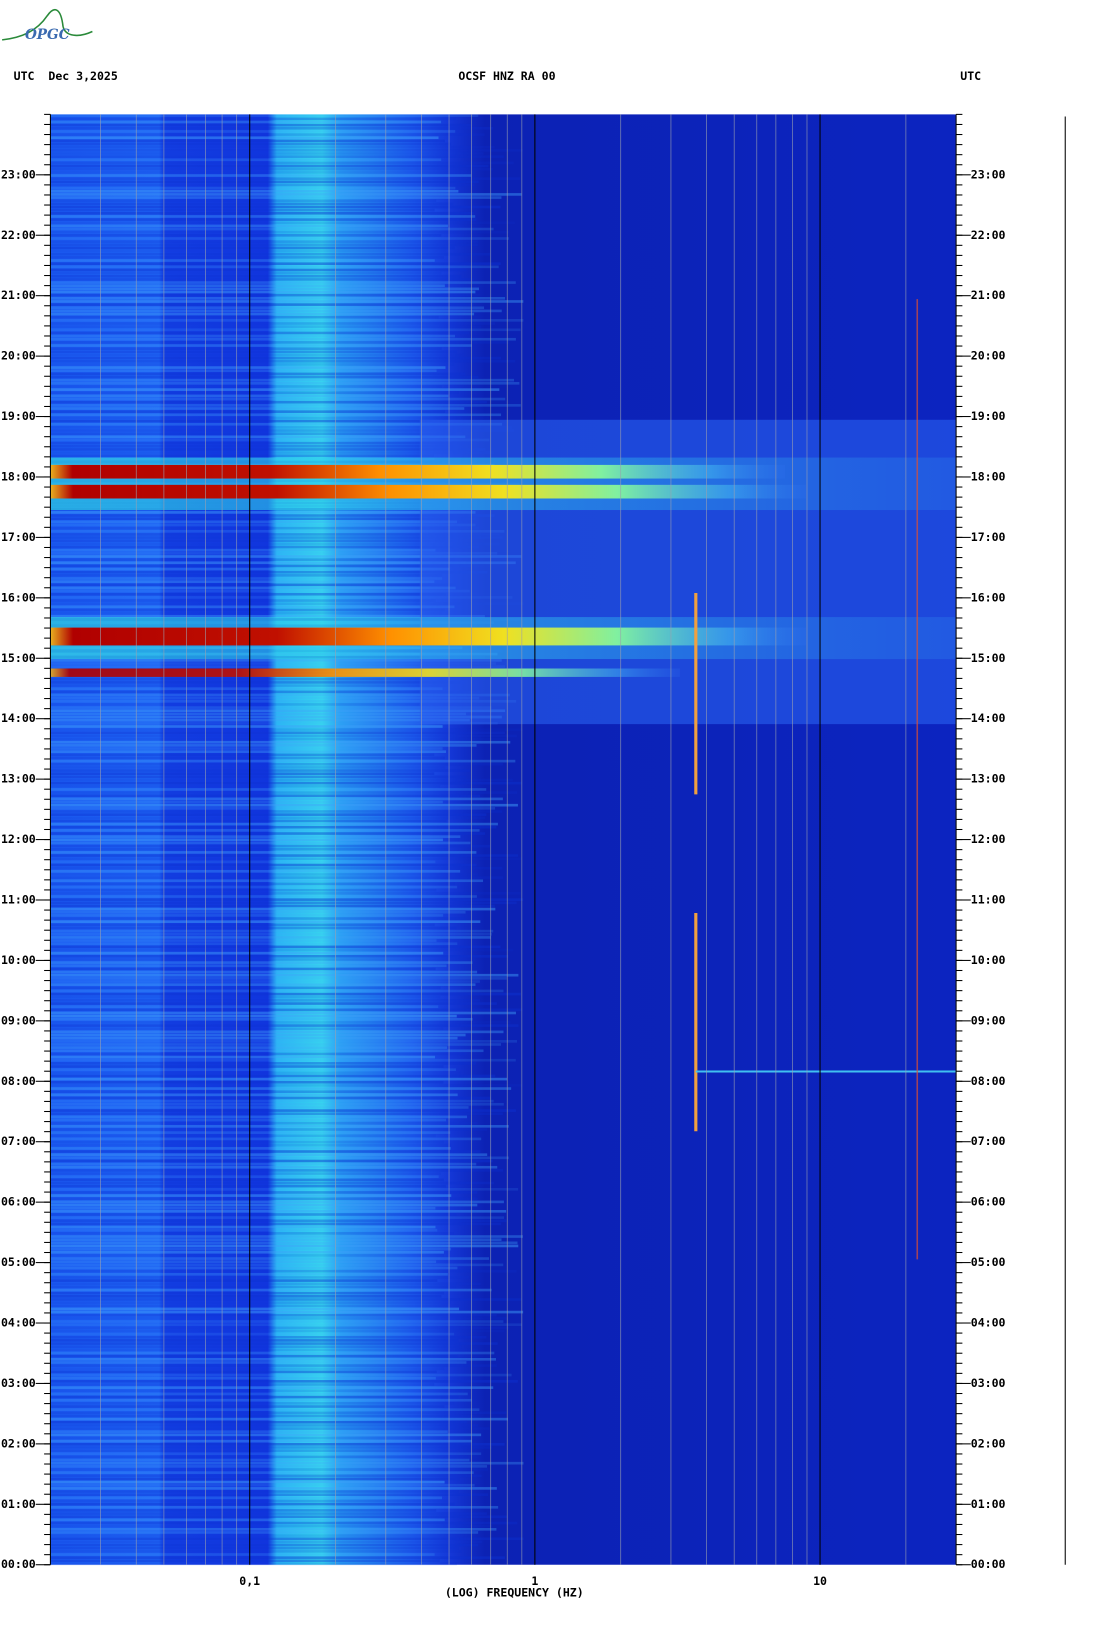 The height and width of the screenshot is (1634, 1102). Describe the element at coordinates (988, 174) in the screenshot. I see `y-tick-label: 23:00` at that location.